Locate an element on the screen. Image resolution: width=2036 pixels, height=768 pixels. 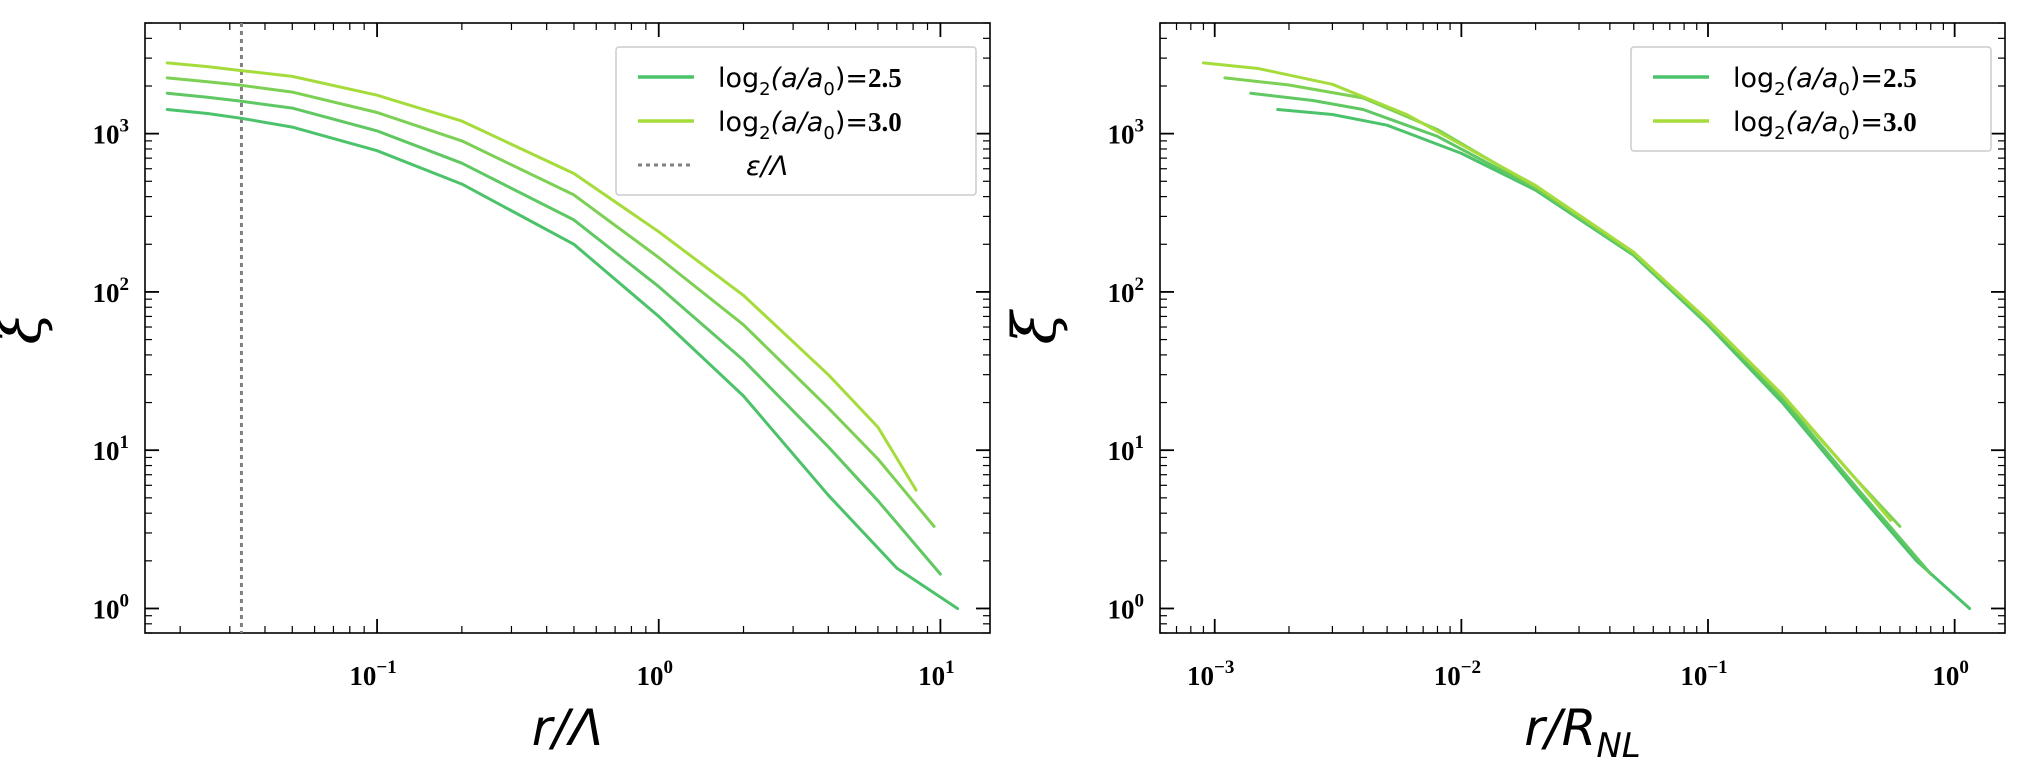
x-tick-label: 10¹ is located at coordinates (936, 674).